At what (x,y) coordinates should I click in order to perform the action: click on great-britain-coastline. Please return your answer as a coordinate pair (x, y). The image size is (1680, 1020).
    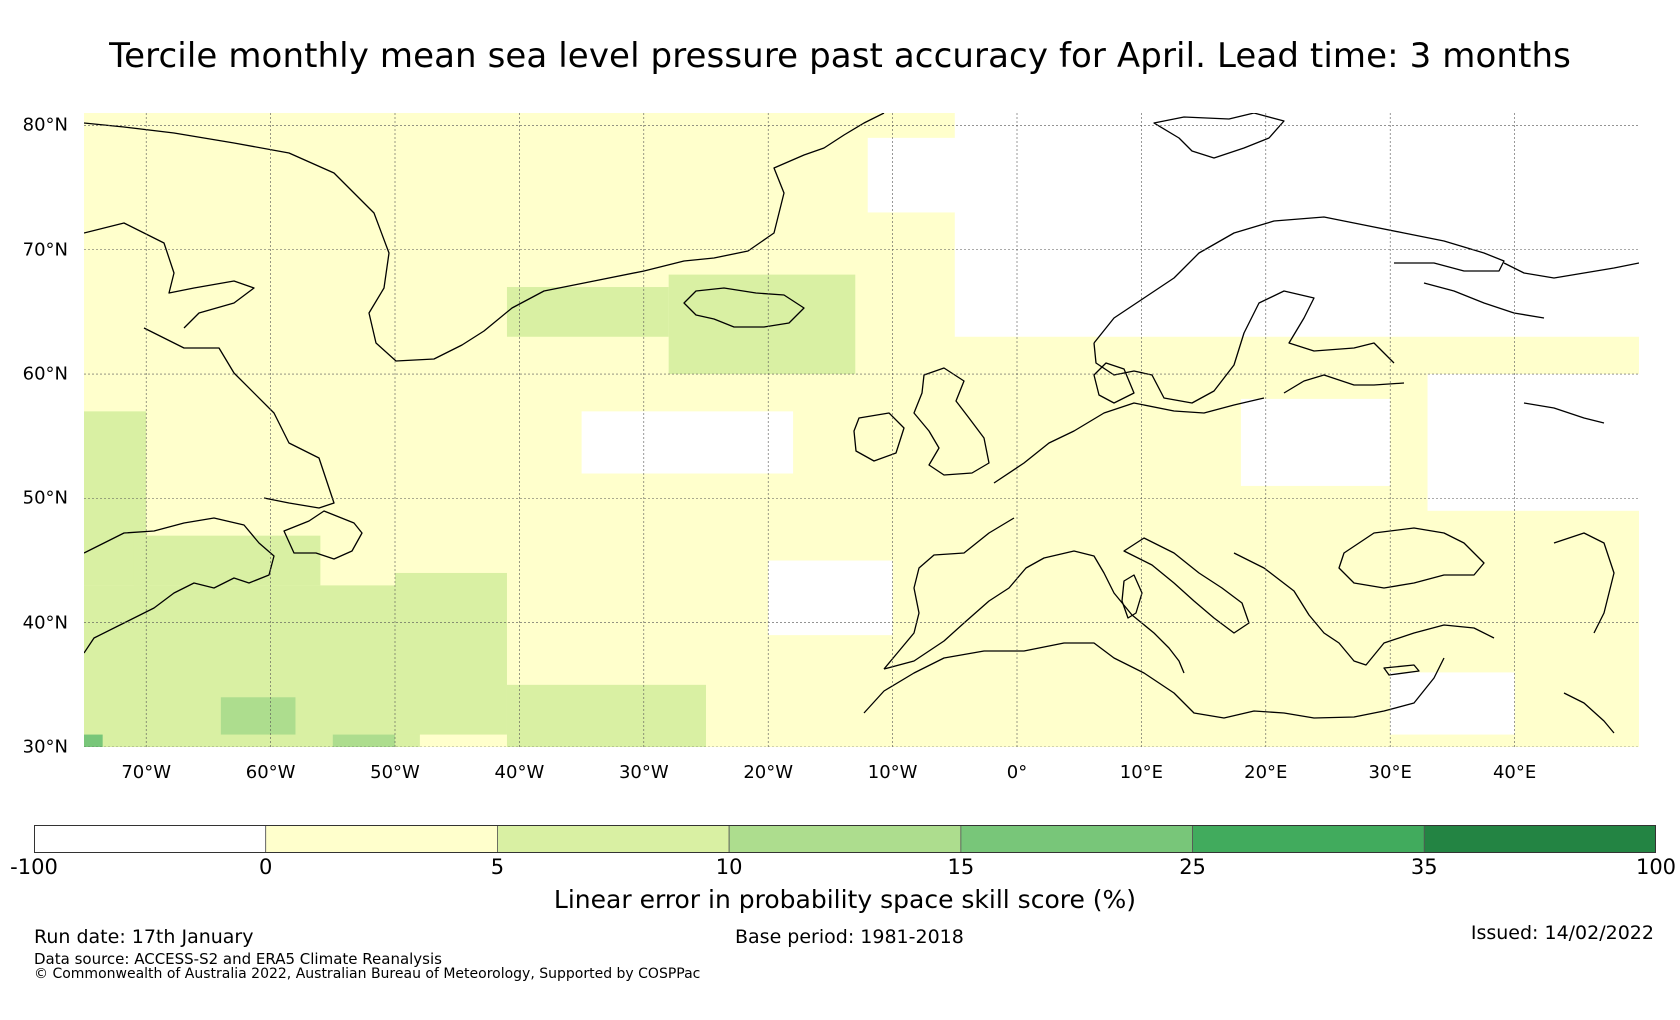
    Looking at the image, I should click on (951, 421).